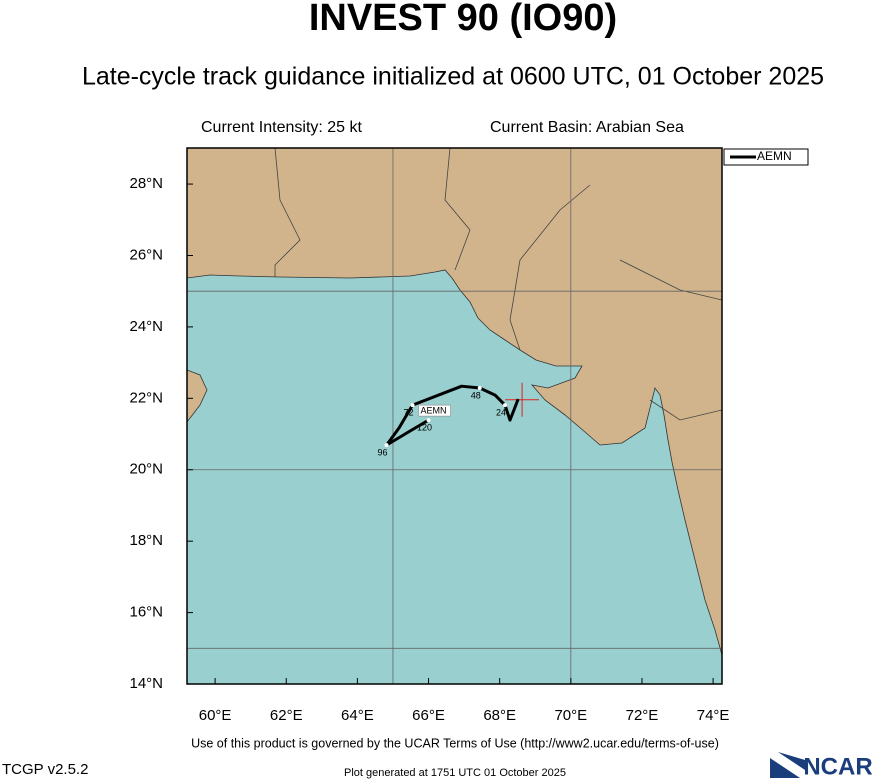 The width and height of the screenshot is (873, 780). What do you see at coordinates (146, 254) in the screenshot?
I see `y-tick-label: 26°N` at bounding box center [146, 254].